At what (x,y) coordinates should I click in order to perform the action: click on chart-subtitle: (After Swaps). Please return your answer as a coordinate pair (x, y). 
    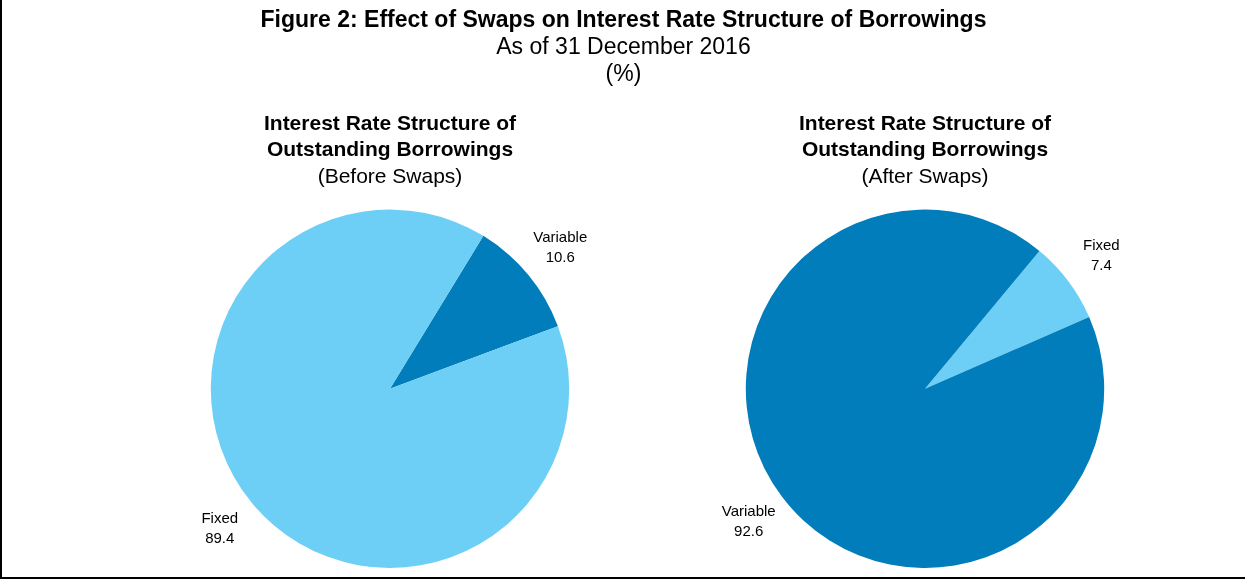
    Looking at the image, I should click on (925, 175).